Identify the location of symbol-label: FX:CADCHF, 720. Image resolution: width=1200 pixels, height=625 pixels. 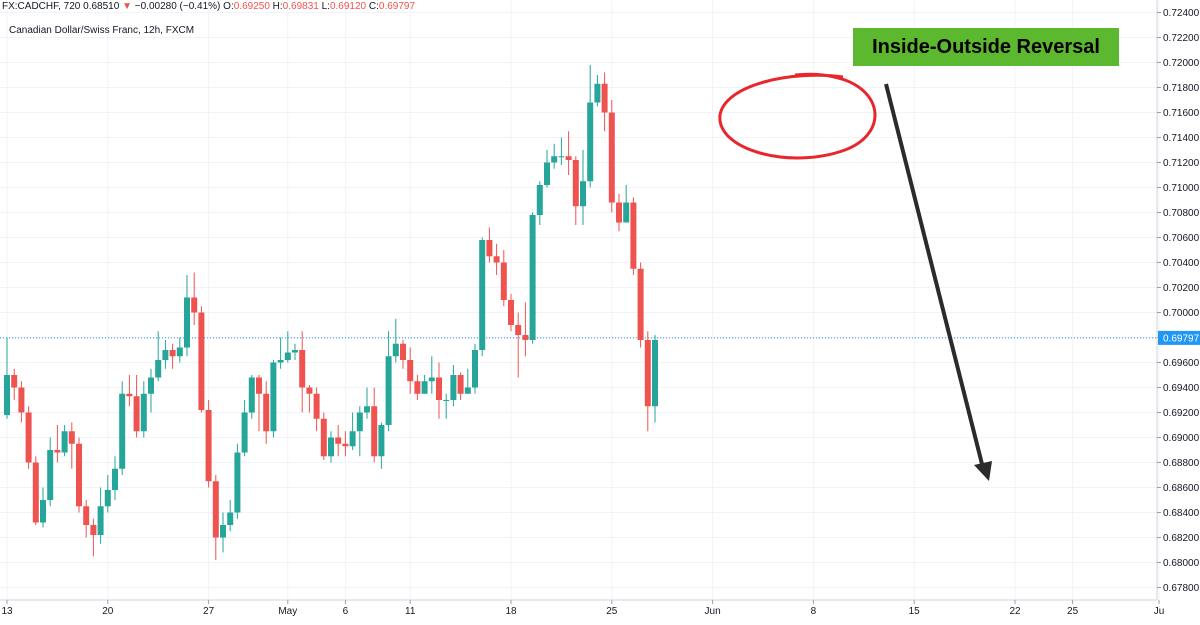
(41, 6).